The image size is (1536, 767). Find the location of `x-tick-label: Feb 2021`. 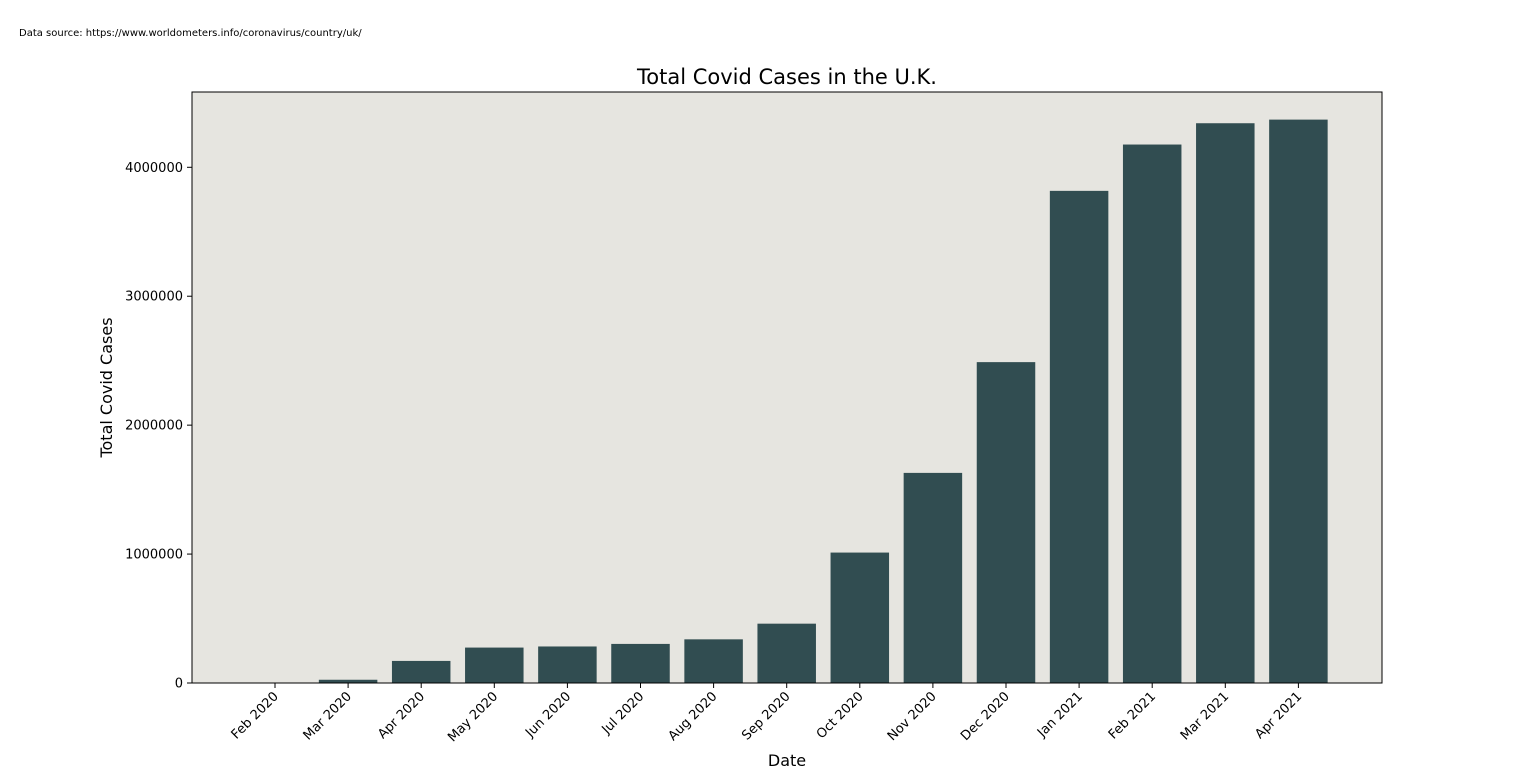

x-tick-label: Feb 2021 is located at coordinates (1132, 715).